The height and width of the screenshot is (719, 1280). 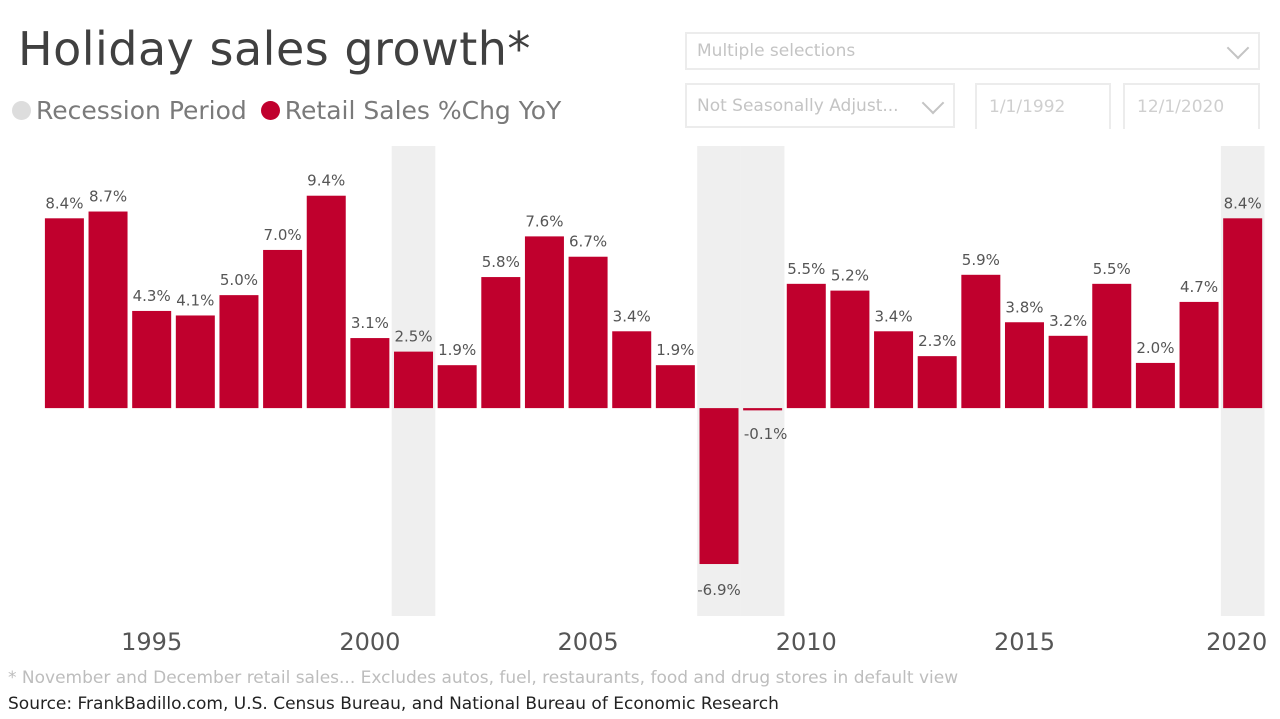 What do you see at coordinates (1027, 107) in the screenshot?
I see `start-date-value: 1/1/1992` at bounding box center [1027, 107].